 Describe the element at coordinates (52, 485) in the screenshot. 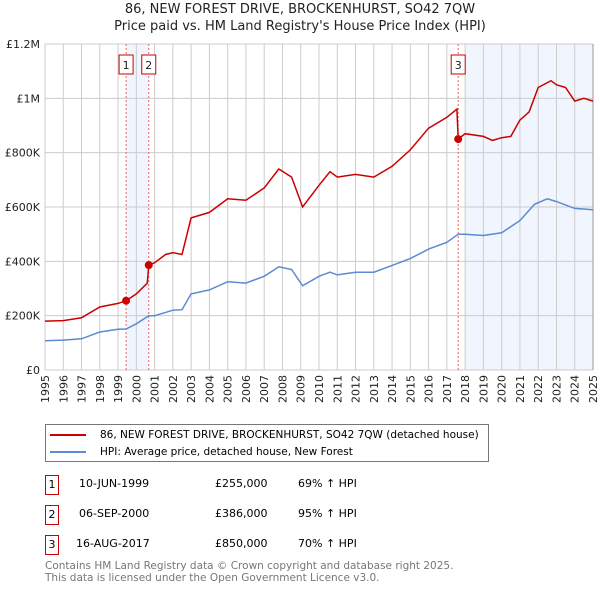

I see `transaction-number: 1` at that location.